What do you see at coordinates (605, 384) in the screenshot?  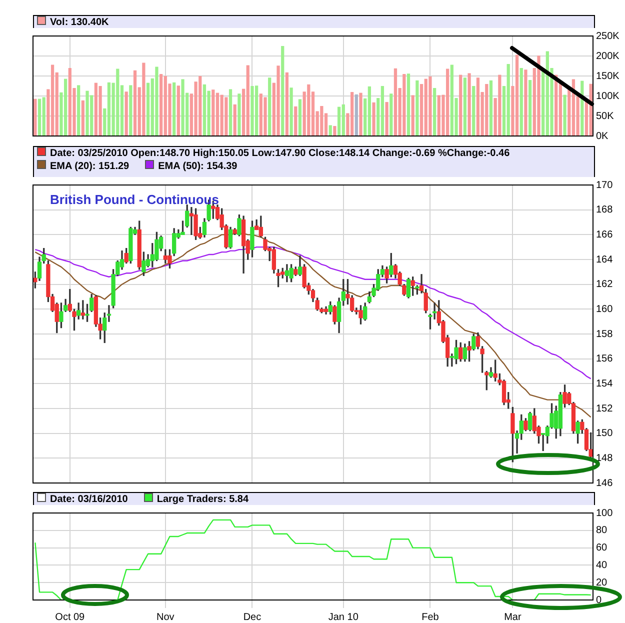 I see `y-tick-label: 154` at bounding box center [605, 384].